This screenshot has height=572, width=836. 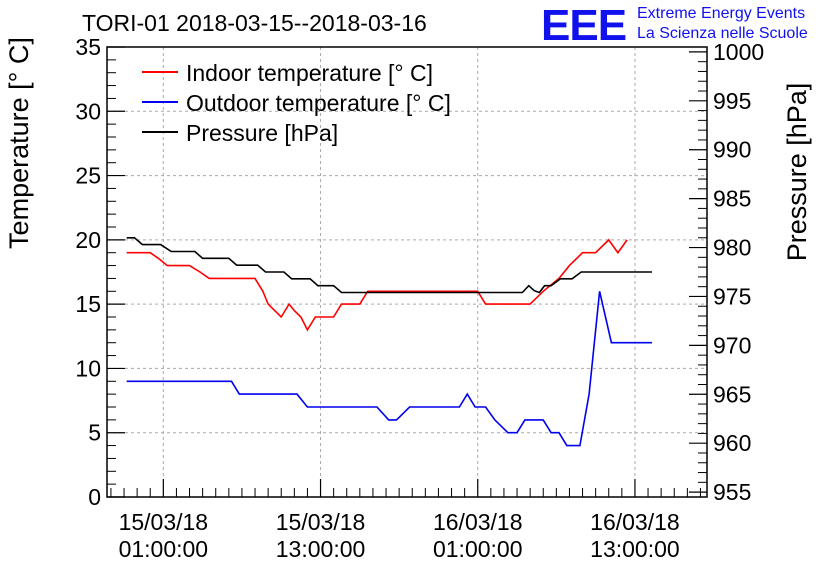 I want to click on logo-line-2: La Scienza nelle Scuole, so click(x=722, y=33).